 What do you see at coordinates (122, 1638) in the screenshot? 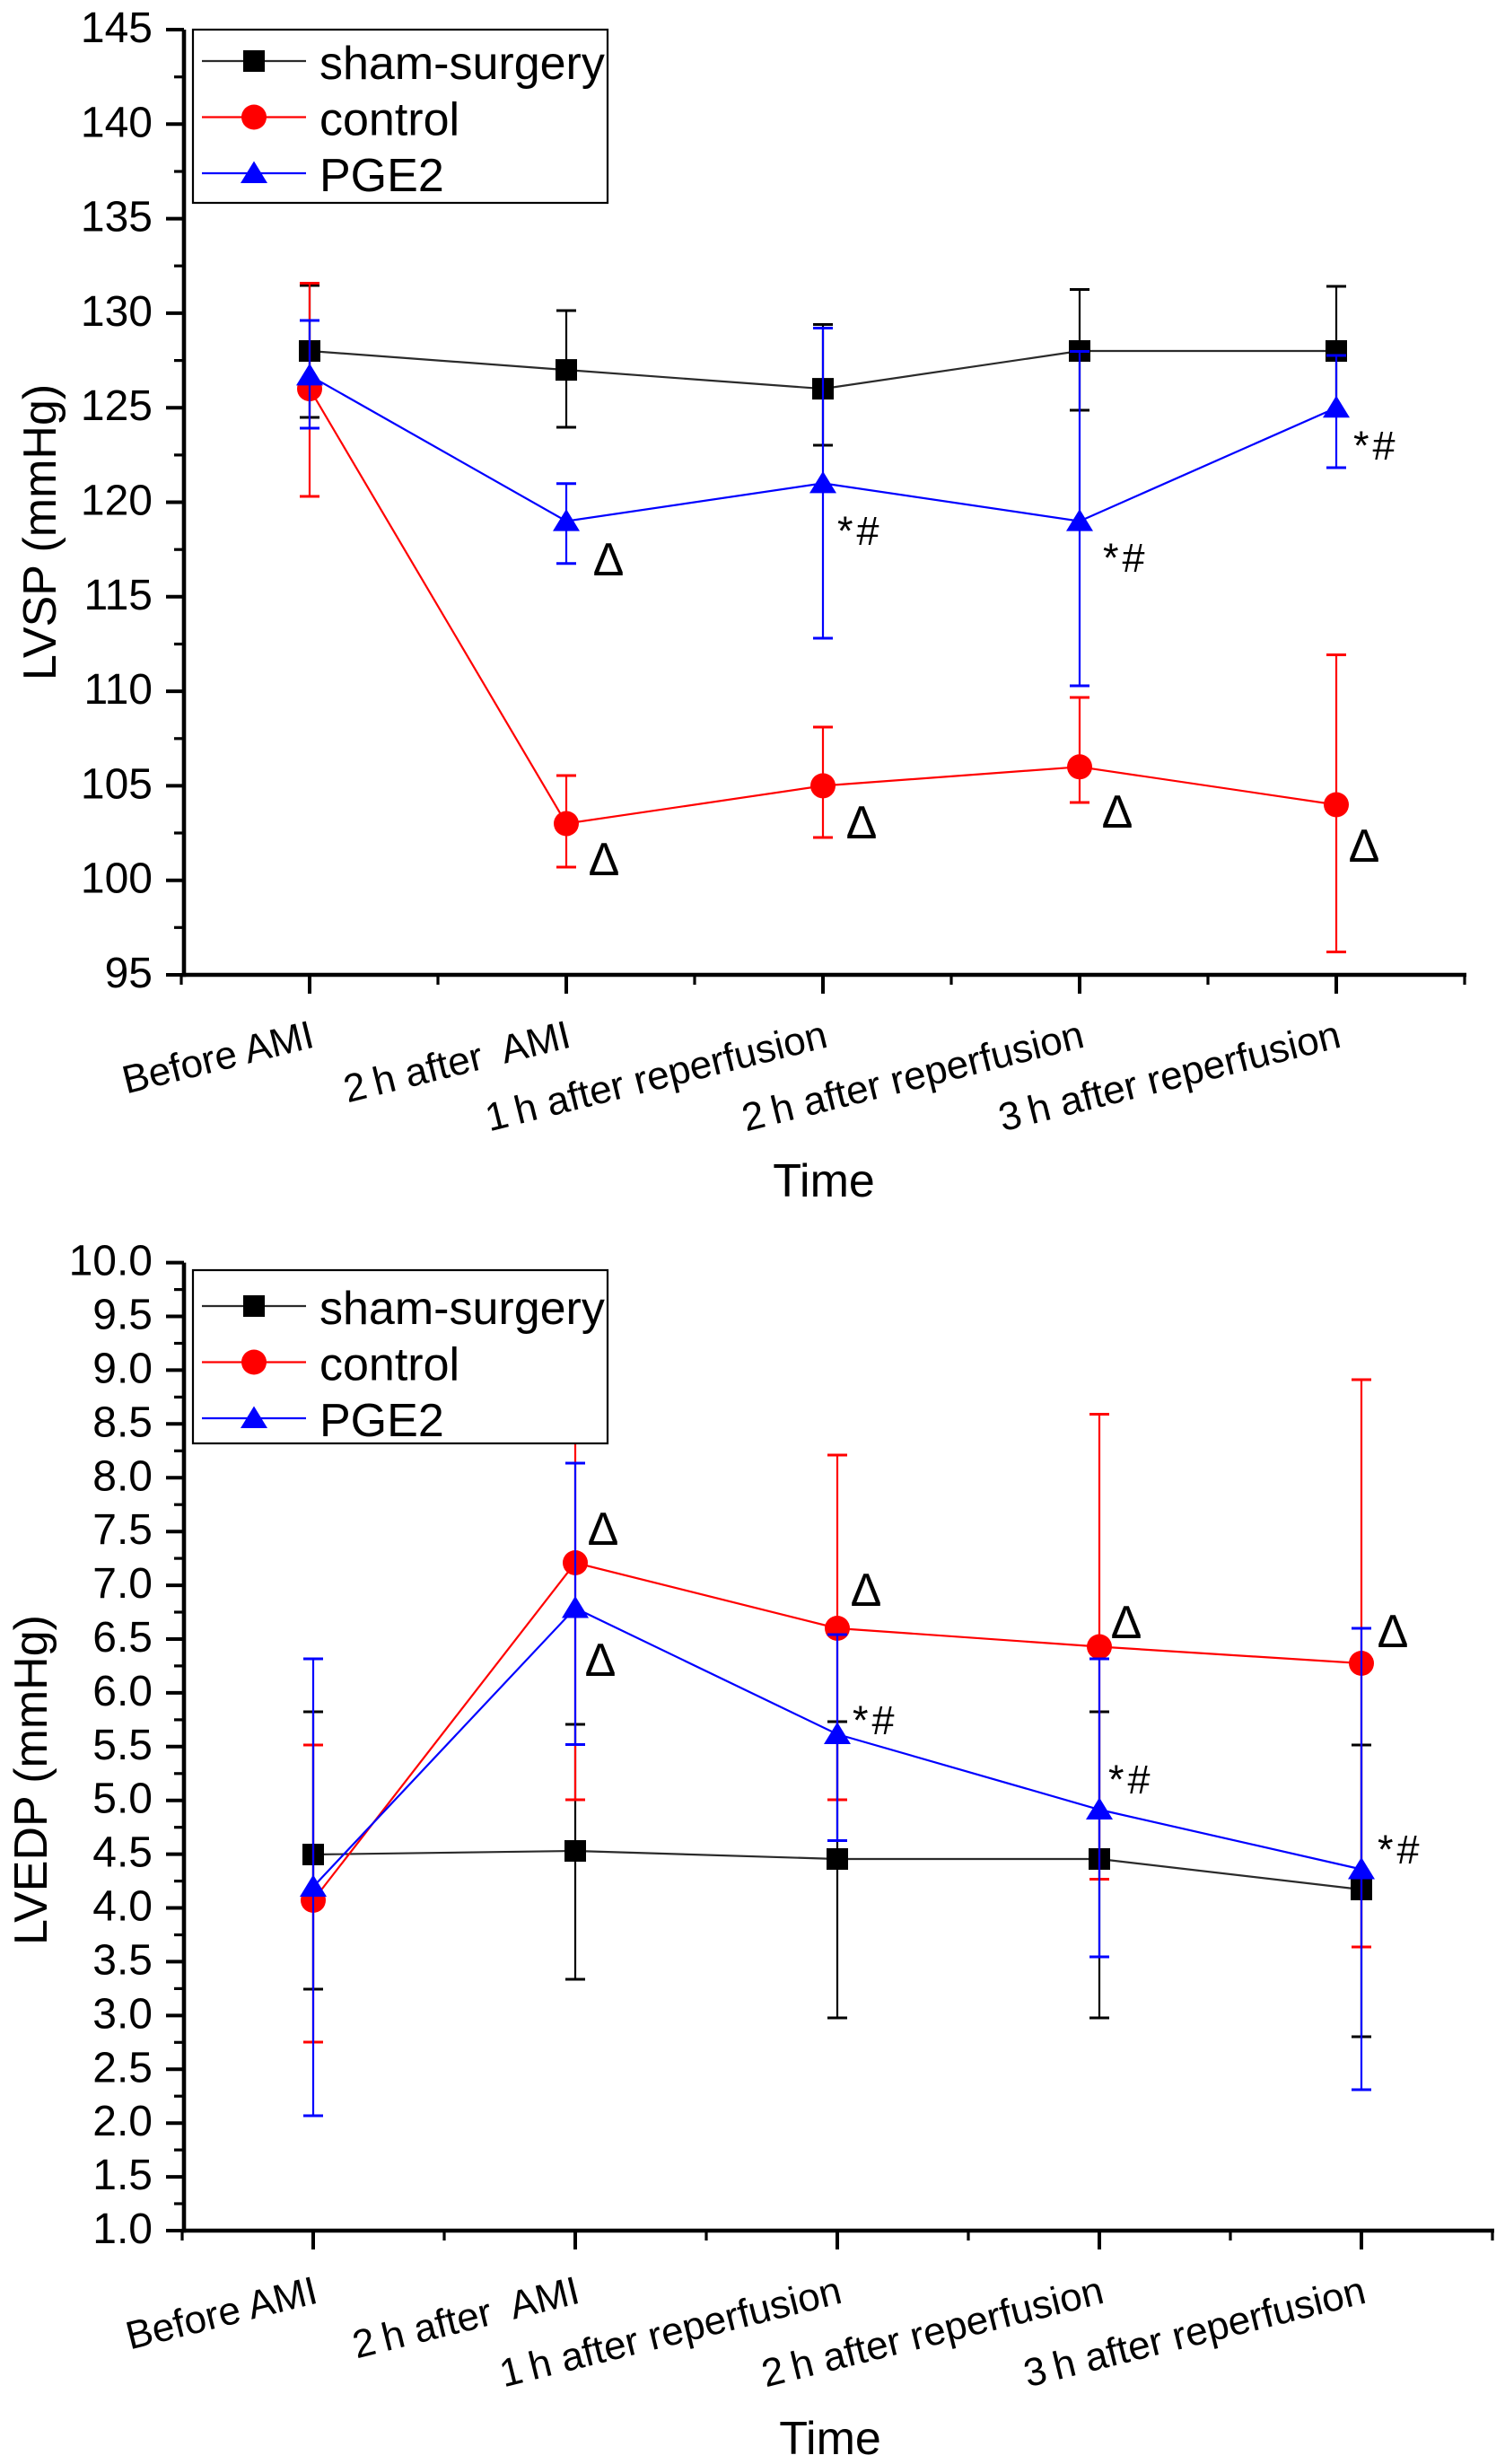
I see `svg-text: 6.5` at bounding box center [122, 1638].